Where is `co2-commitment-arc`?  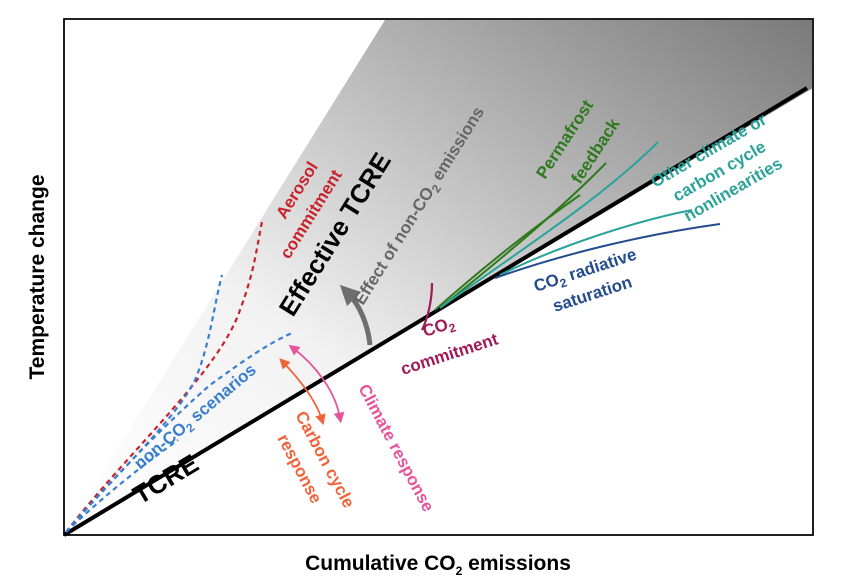
co2-commitment-arc is located at coordinates (427, 306).